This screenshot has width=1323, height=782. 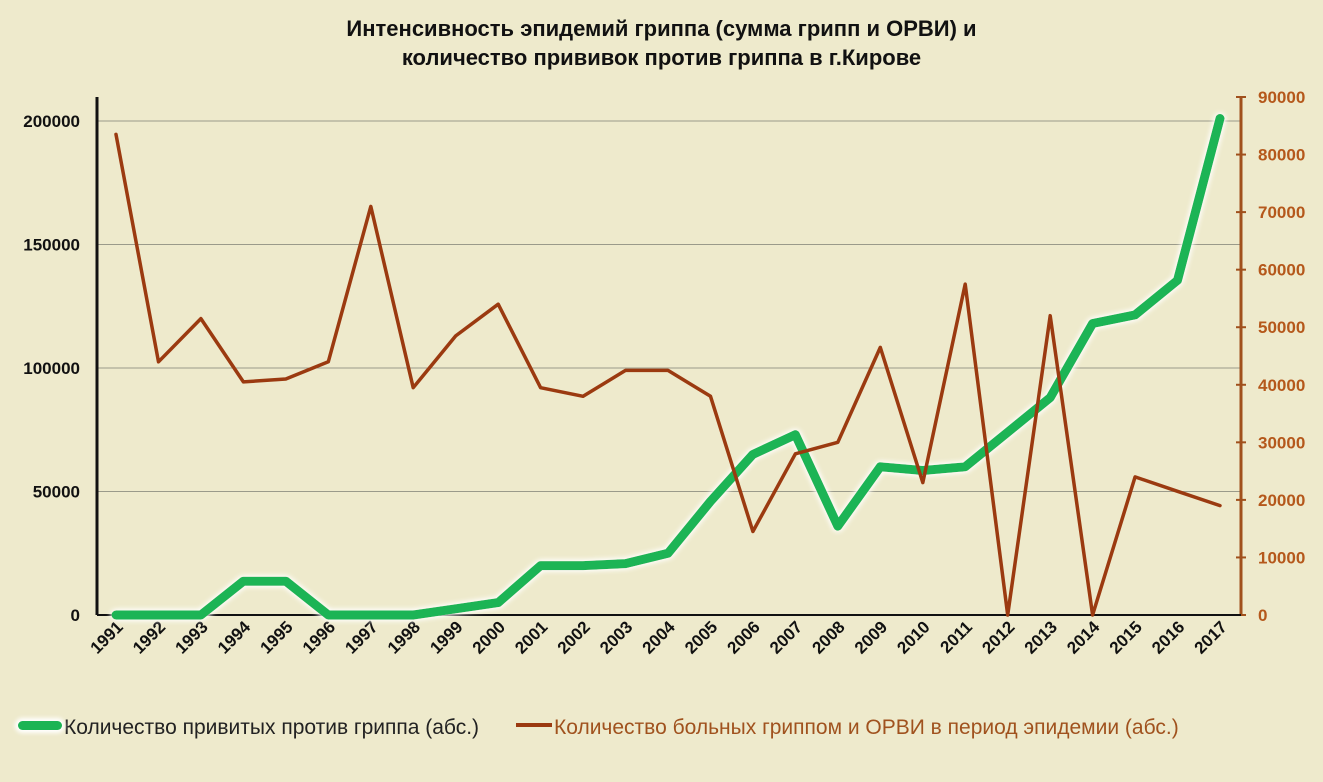 I want to click on x-tick-label: 2013, so click(x=1041, y=637).